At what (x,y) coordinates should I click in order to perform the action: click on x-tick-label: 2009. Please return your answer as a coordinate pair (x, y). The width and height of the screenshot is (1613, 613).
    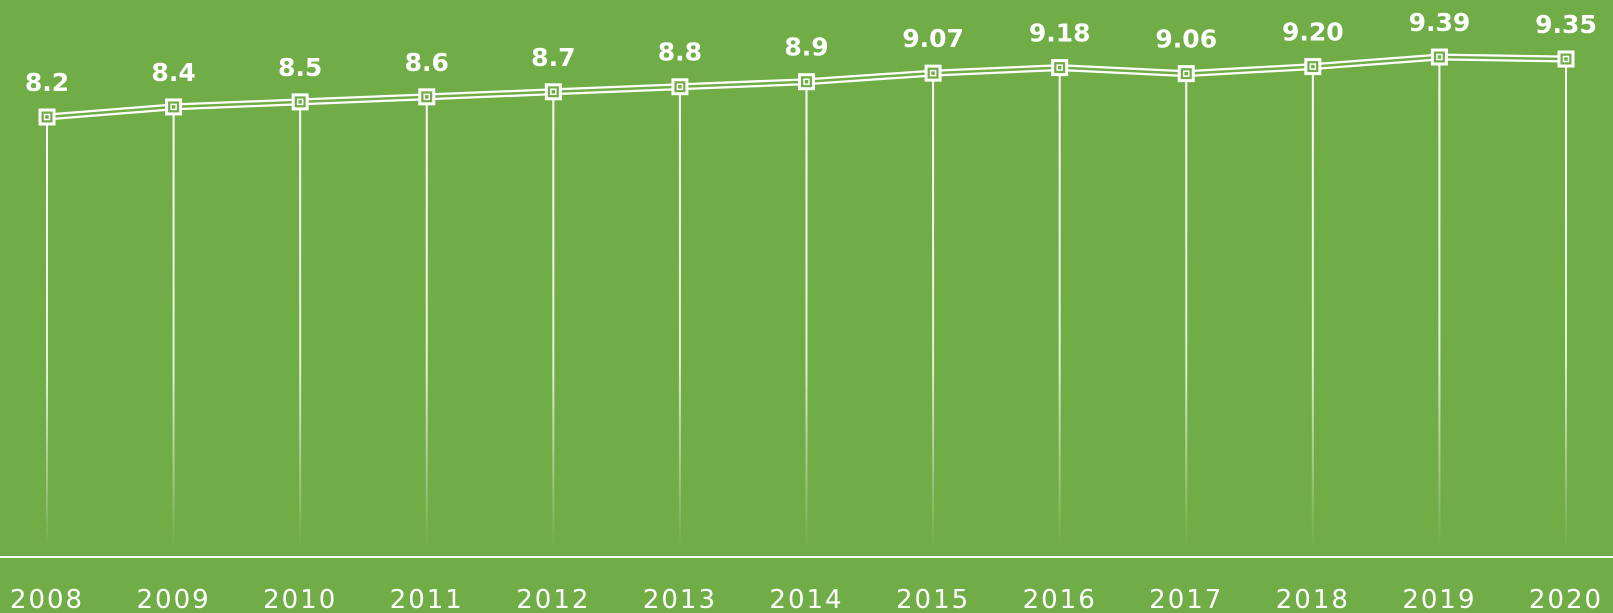
    Looking at the image, I should click on (173, 599).